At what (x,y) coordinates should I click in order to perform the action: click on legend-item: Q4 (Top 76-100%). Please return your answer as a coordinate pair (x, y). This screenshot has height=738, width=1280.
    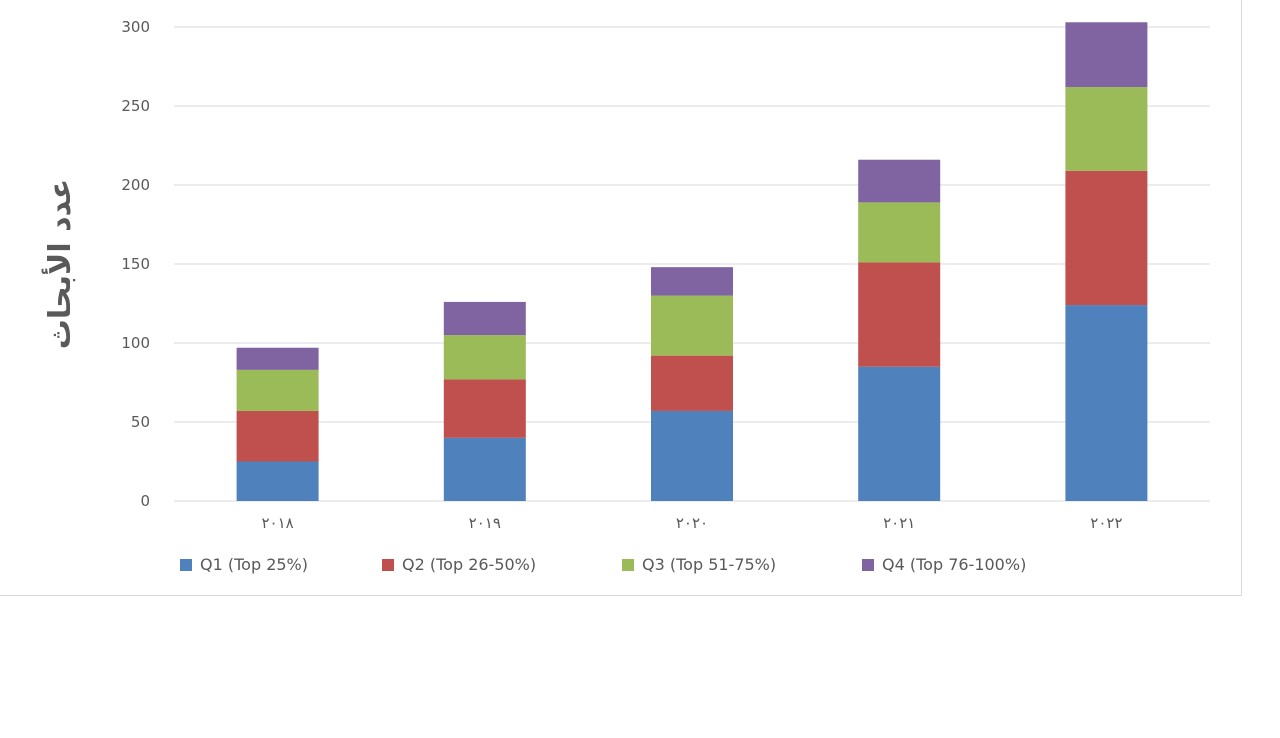
    Looking at the image, I should click on (944, 564).